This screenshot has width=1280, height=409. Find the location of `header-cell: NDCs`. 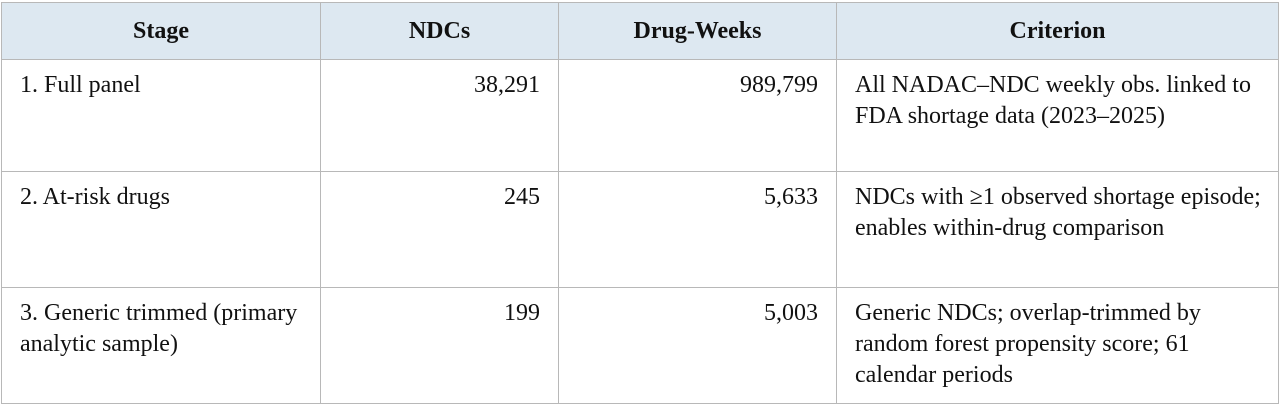

header-cell: NDCs is located at coordinates (439, 31).